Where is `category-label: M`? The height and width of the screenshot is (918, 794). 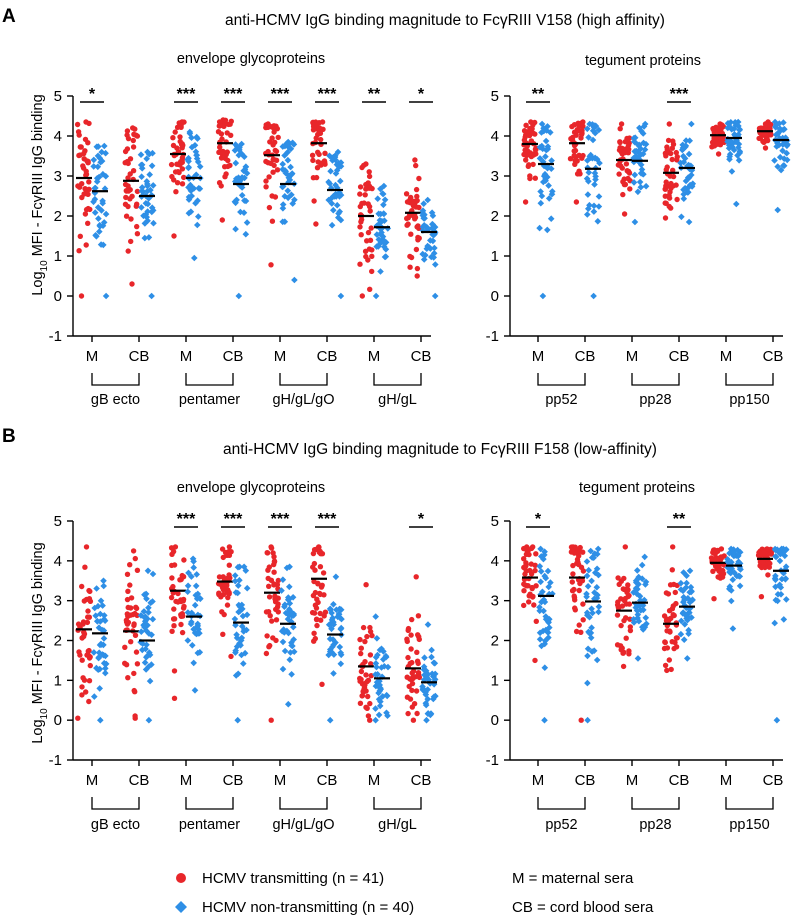 category-label: M is located at coordinates (632, 780).